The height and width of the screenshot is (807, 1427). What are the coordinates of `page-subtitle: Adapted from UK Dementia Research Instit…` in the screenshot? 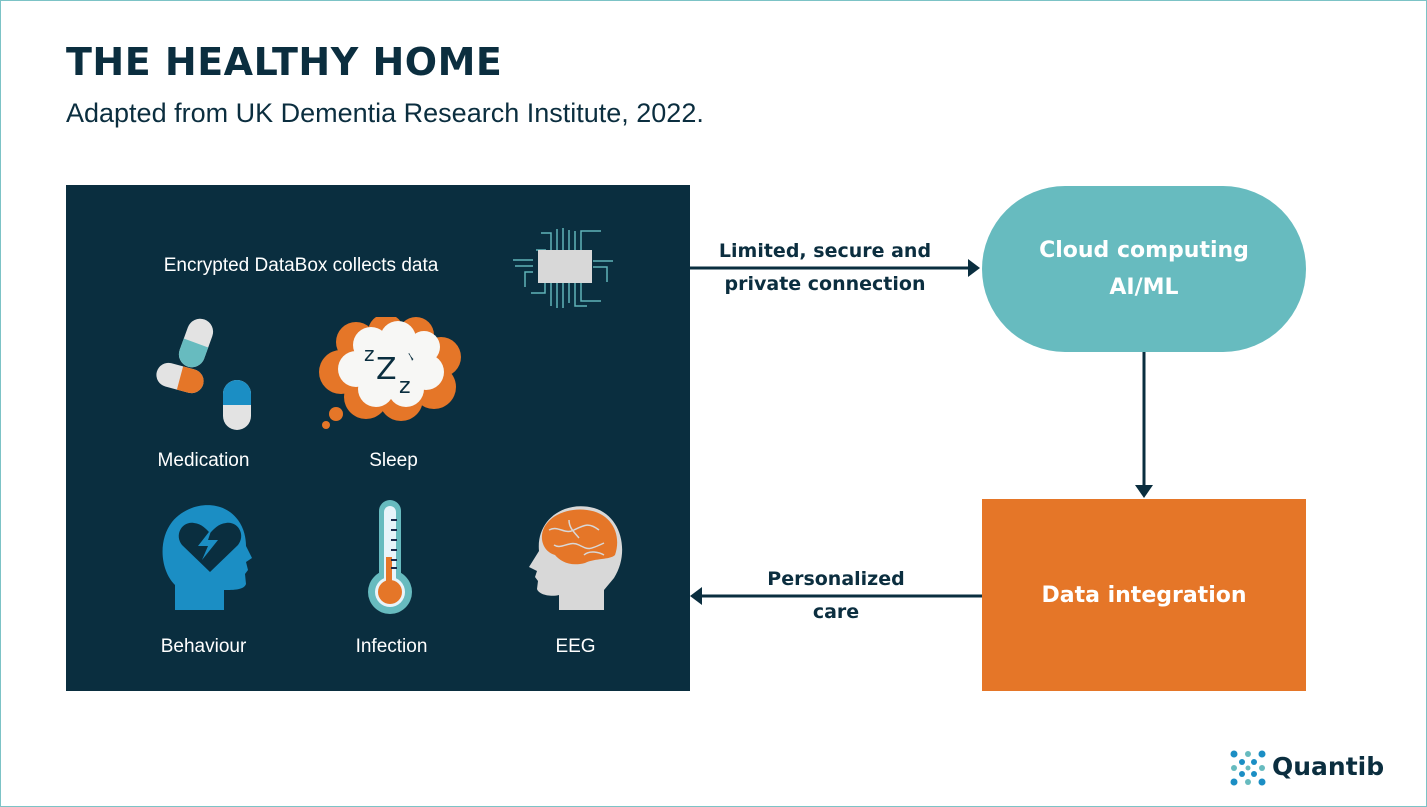 It's located at (385, 113).